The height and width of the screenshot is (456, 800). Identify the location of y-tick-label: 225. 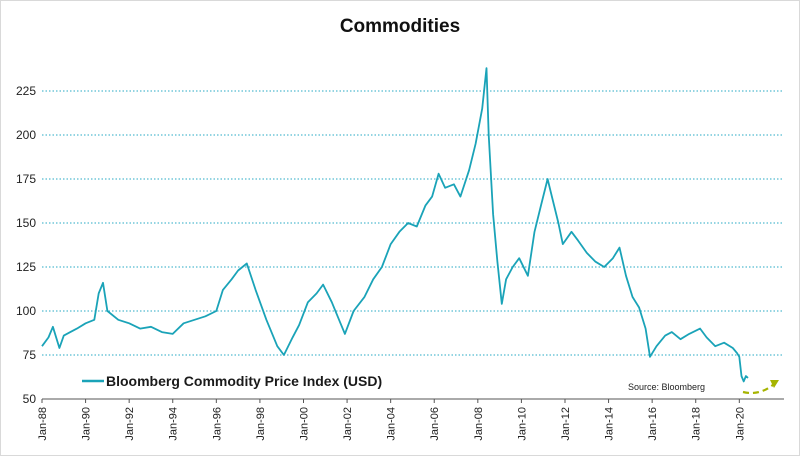
(26, 91).